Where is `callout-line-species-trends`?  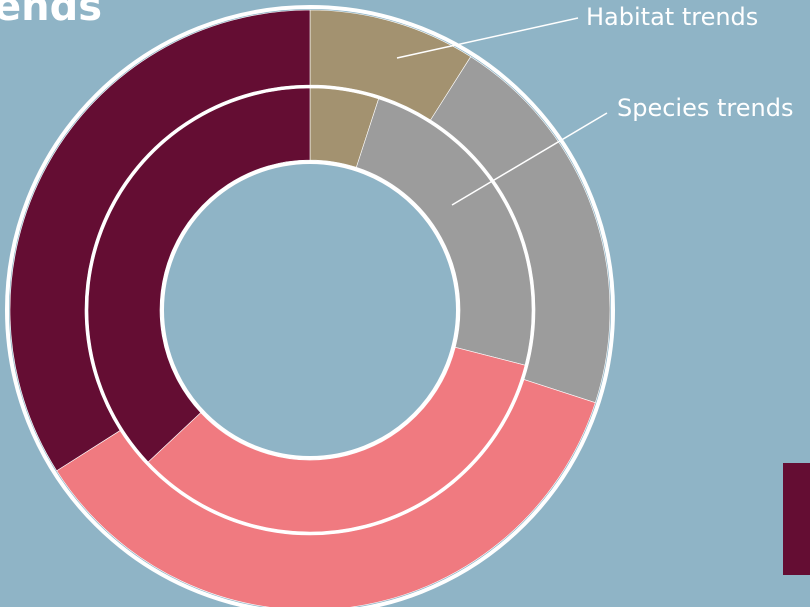
callout-line-species-trends is located at coordinates (529, 159).